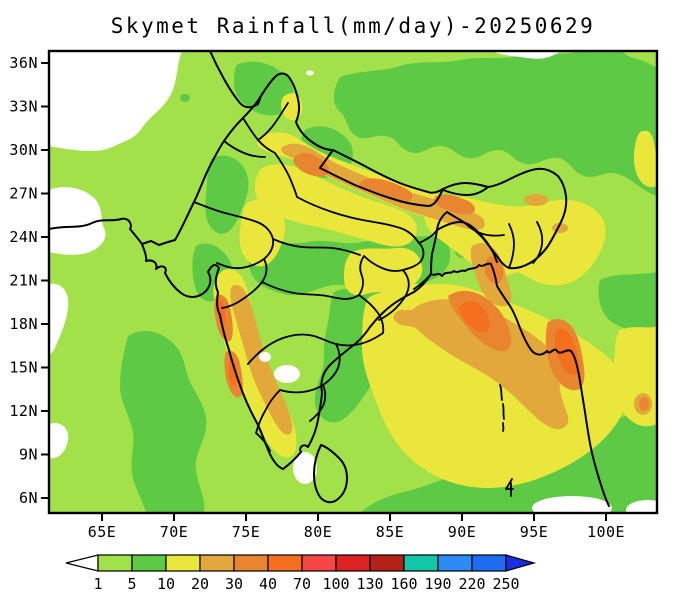 Image resolution: width=700 pixels, height=600 pixels. Describe the element at coordinates (521, 563) in the screenshot. I see `colorbar-above-max-arrow` at that location.